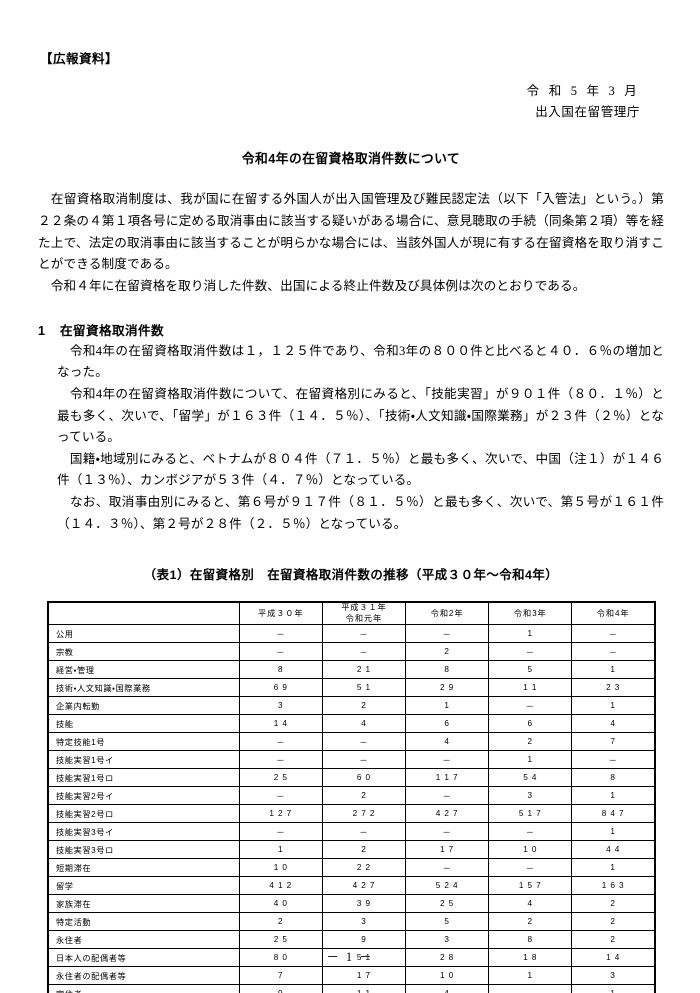 This screenshot has height=993, width=700. I want to click on table-row: 技能実習1号イ－－－ 1 －, so click(351, 760).